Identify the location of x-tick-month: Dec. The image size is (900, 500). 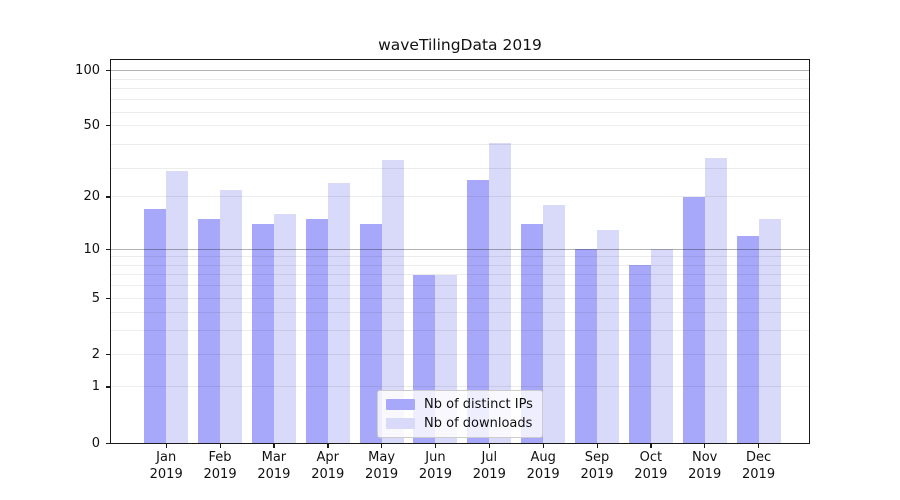
(758, 457).